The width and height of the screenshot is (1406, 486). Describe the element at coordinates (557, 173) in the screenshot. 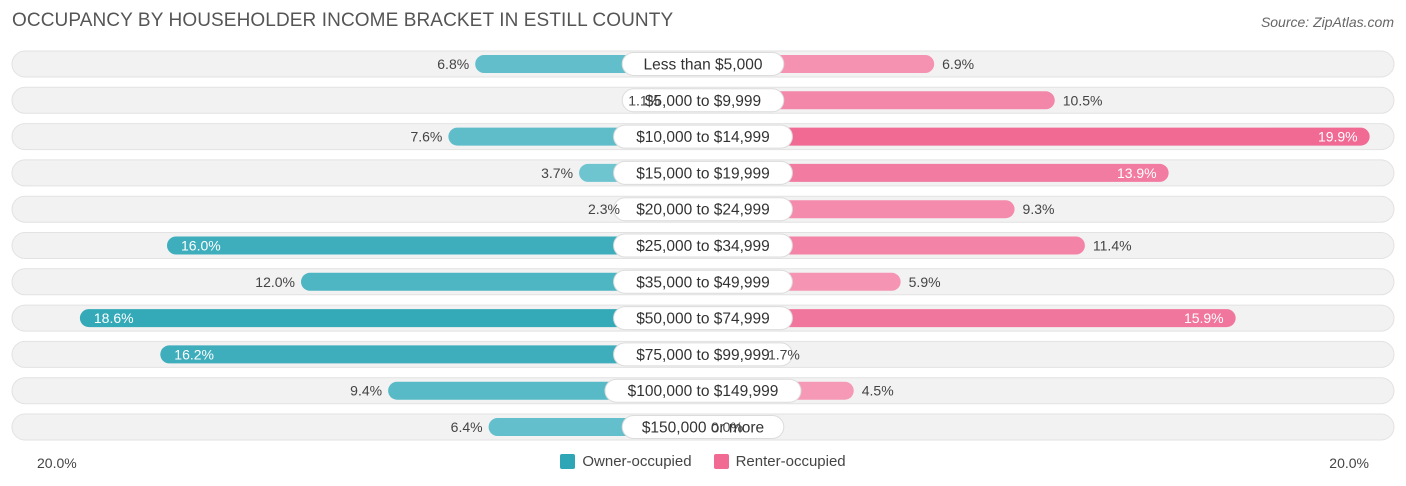

I see `owner-value-label: 3.7%` at that location.